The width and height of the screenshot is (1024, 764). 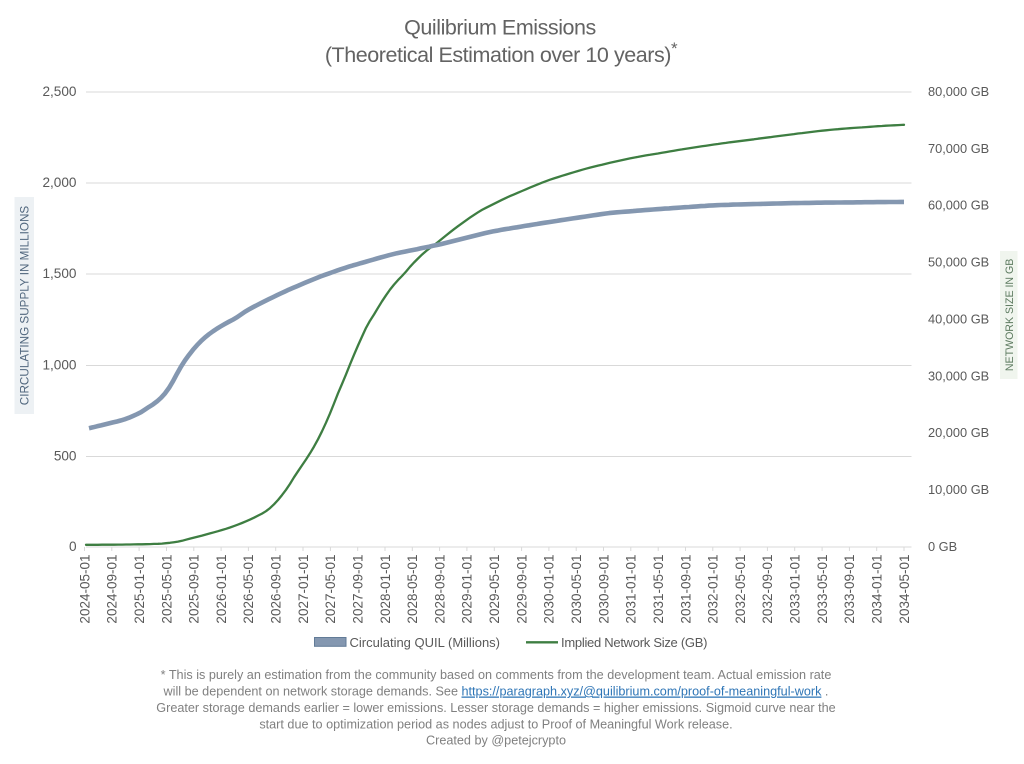 What do you see at coordinates (603, 589) in the screenshot?
I see `svg-text: 2030-09-01` at bounding box center [603, 589].